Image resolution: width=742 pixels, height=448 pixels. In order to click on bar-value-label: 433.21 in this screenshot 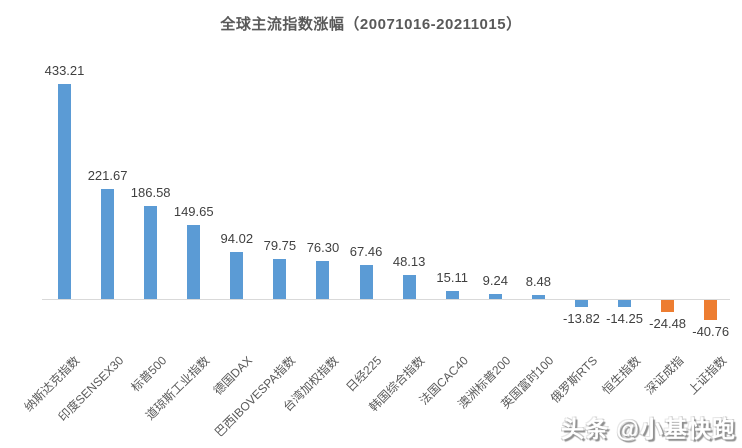, I will do `click(64, 70)`.